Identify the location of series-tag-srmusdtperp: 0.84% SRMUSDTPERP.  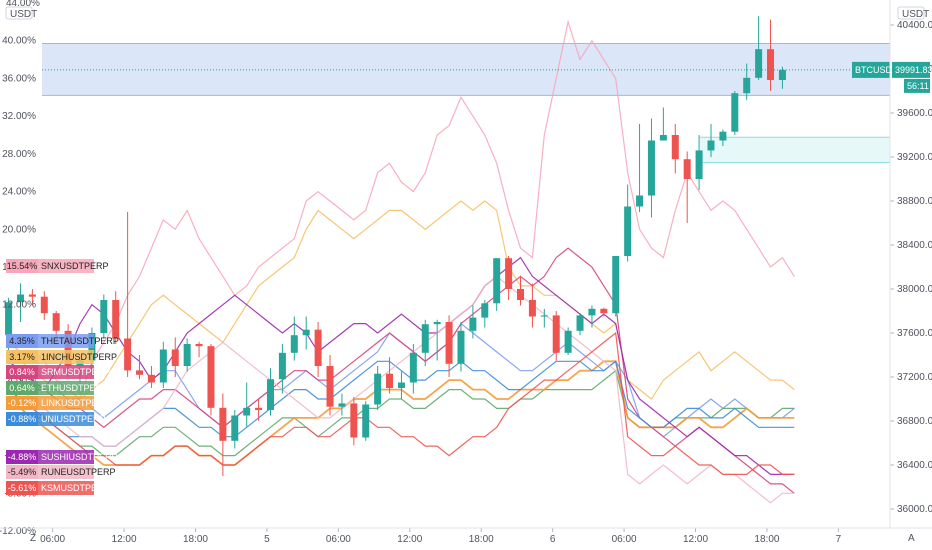
(58, 372).